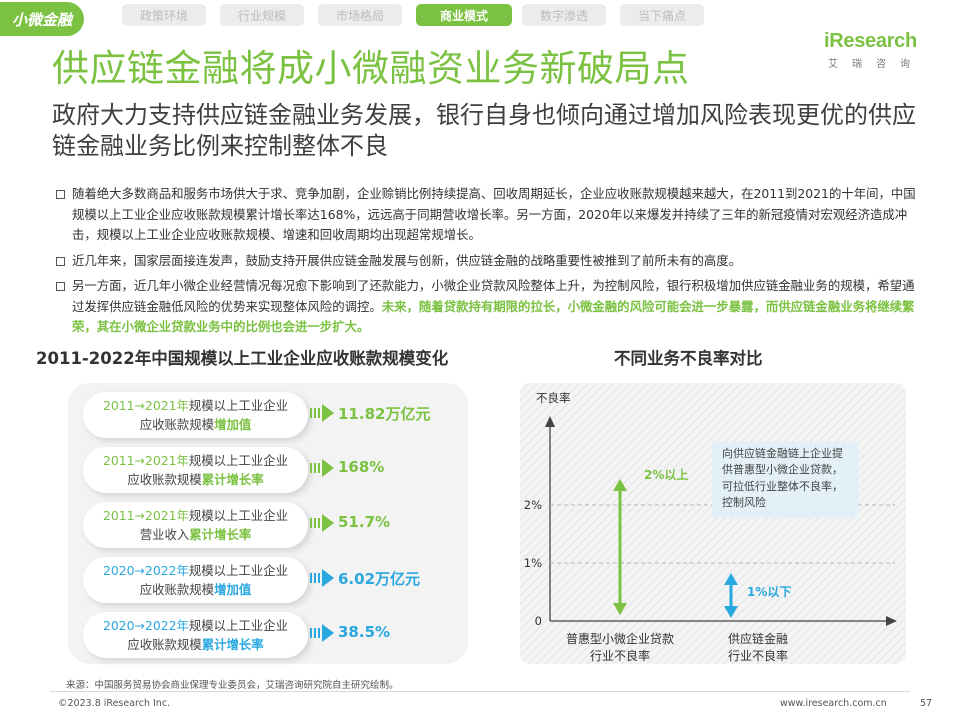  Describe the element at coordinates (262, 15) in the screenshot. I see `tab-industry-scale: 行业规模` at that location.